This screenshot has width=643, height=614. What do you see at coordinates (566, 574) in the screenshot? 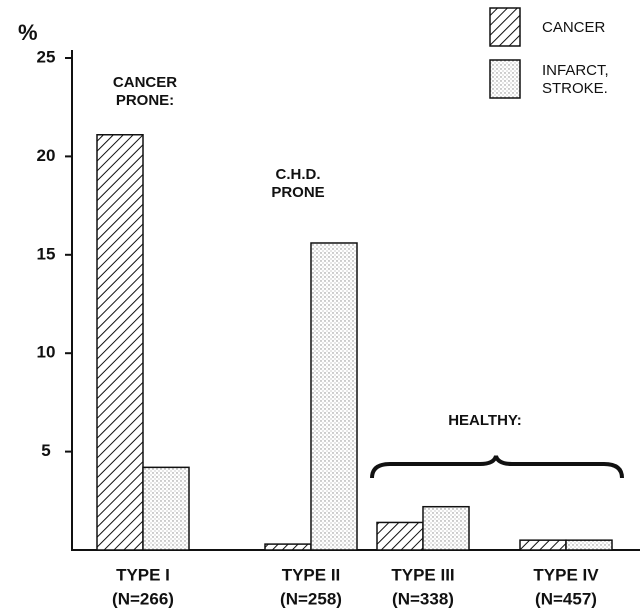
I see `x-tick-label: TYPE IV` at bounding box center [566, 574].